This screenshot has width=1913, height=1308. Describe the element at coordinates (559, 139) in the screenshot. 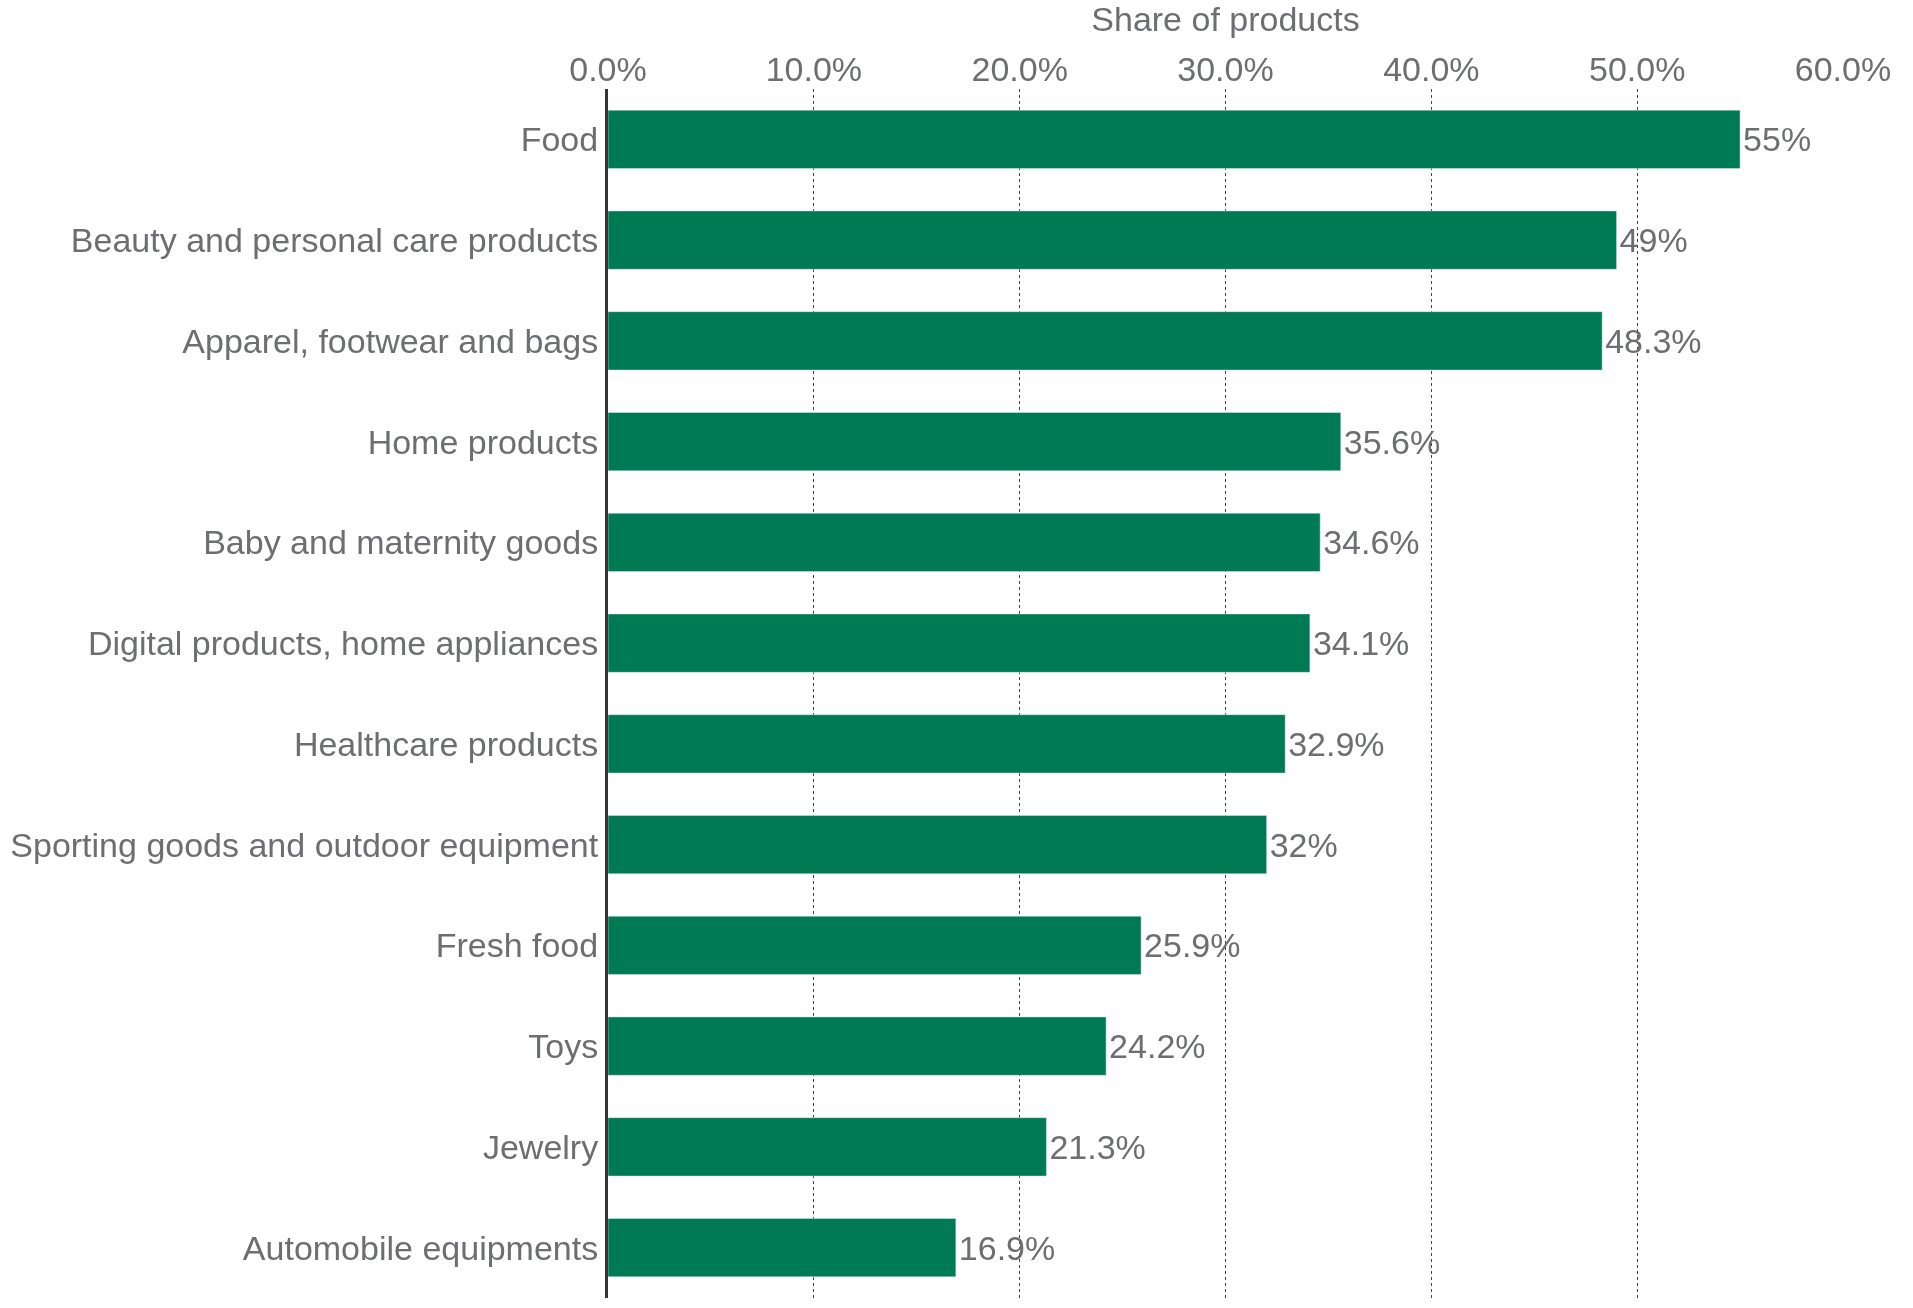

I see `y-tick-label: Food` at that location.